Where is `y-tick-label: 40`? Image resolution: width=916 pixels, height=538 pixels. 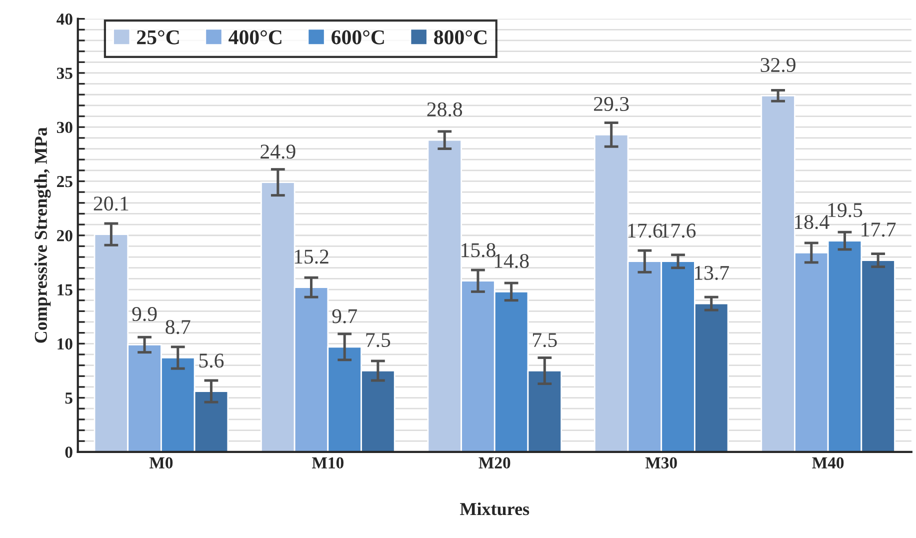 y-tick-label: 40 is located at coordinates (64, 19).